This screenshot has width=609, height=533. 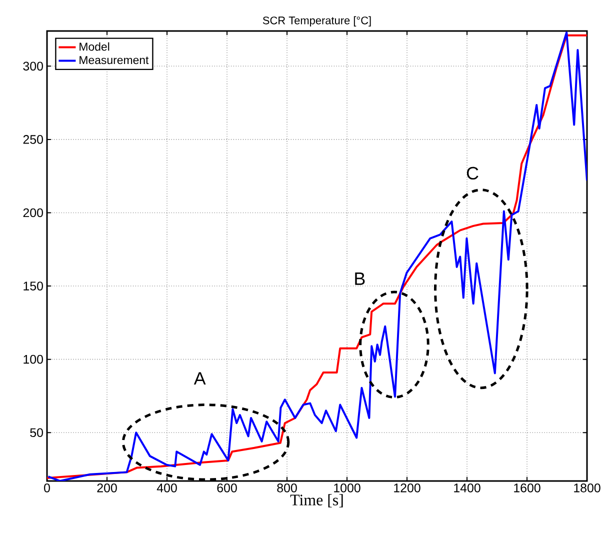 I want to click on x-tick-label: 0, so click(x=47, y=488).